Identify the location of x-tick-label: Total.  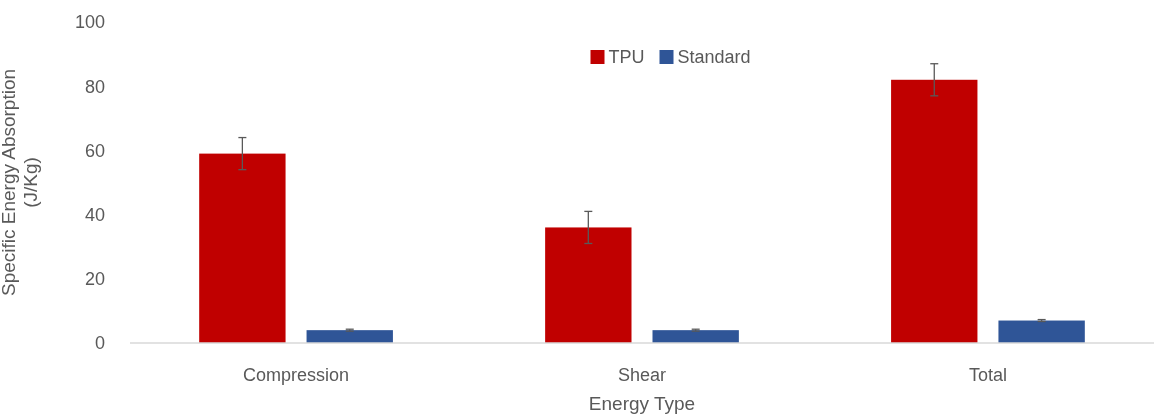
(987, 375).